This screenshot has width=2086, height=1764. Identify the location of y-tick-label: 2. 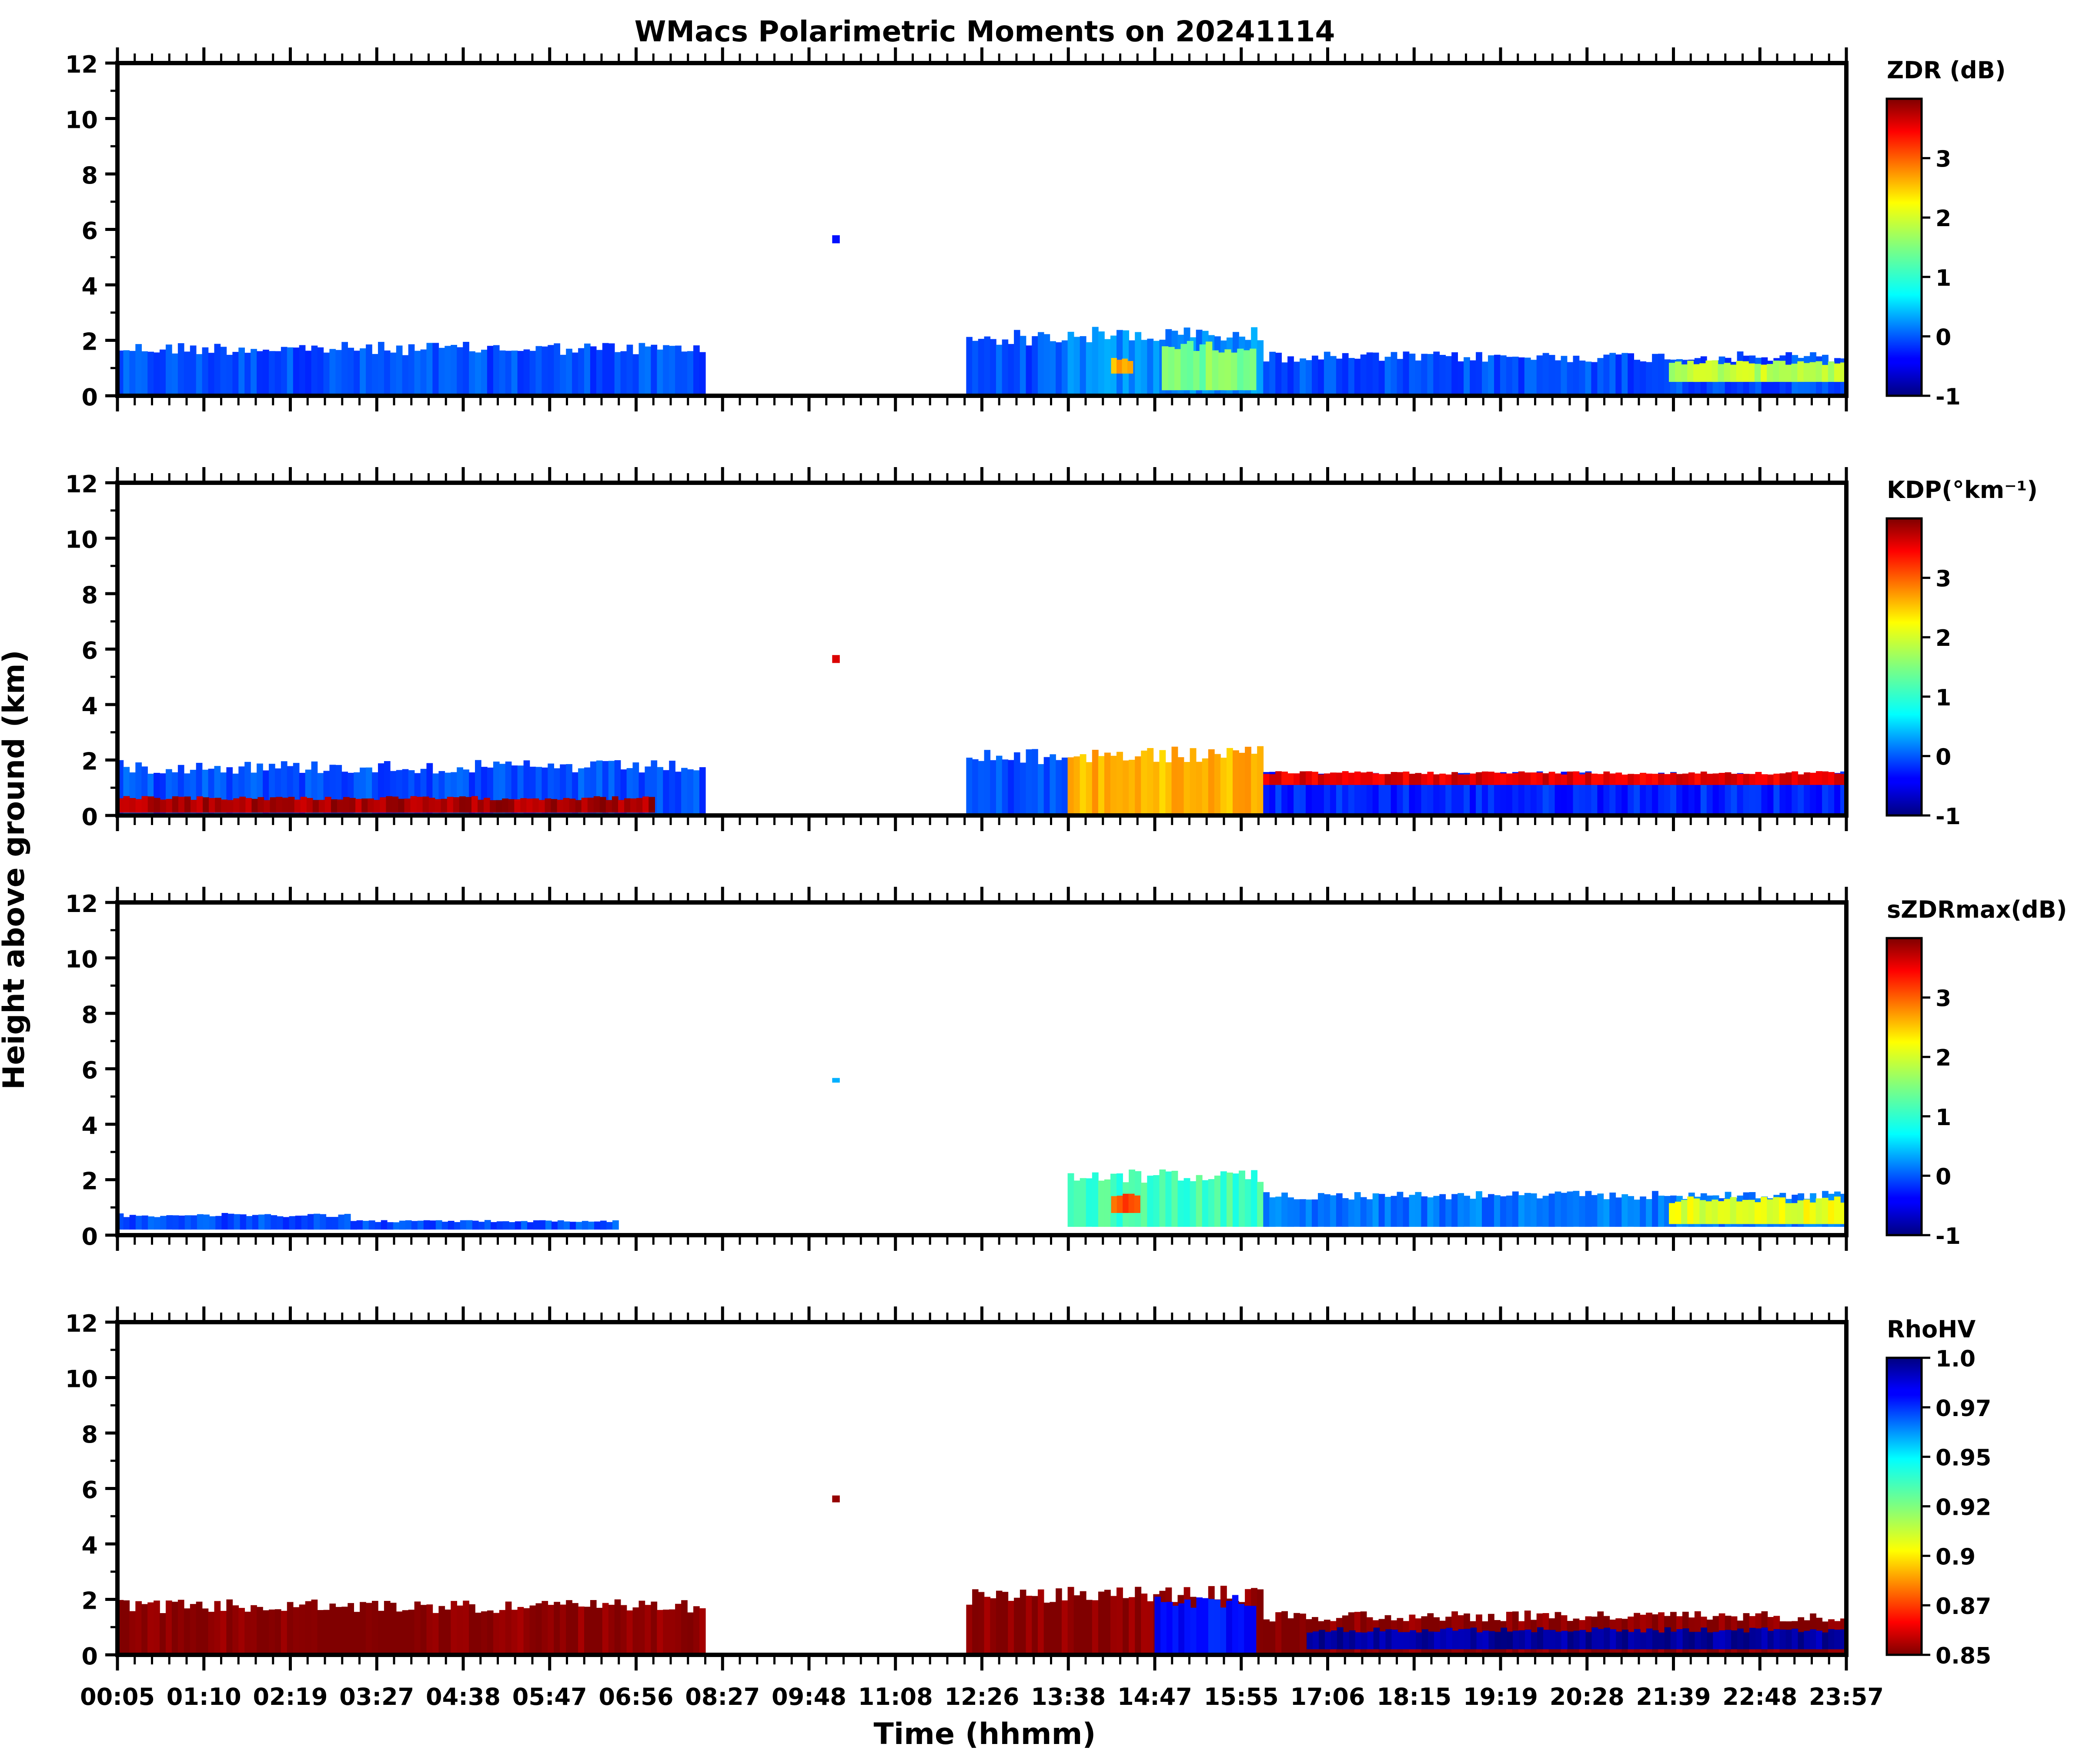
(90, 1181).